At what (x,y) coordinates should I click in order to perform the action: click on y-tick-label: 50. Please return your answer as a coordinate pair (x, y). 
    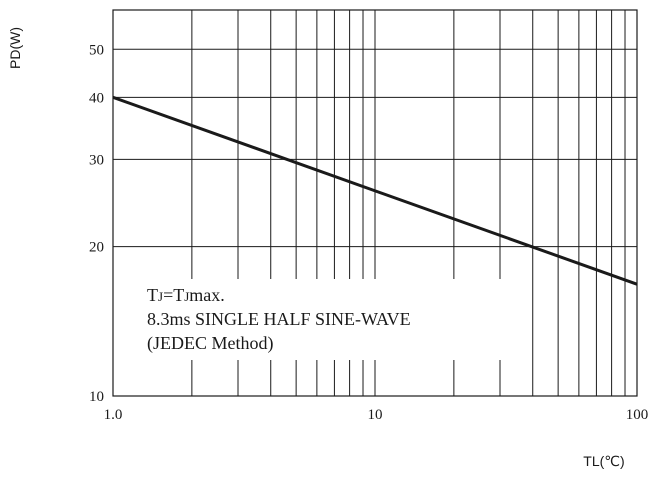
    Looking at the image, I should click on (96, 50).